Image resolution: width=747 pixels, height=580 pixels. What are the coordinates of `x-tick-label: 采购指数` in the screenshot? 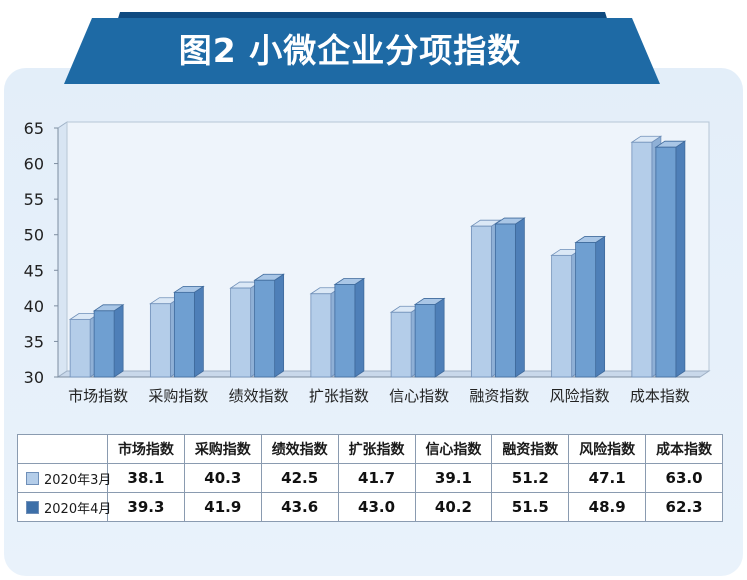 It's located at (178, 396).